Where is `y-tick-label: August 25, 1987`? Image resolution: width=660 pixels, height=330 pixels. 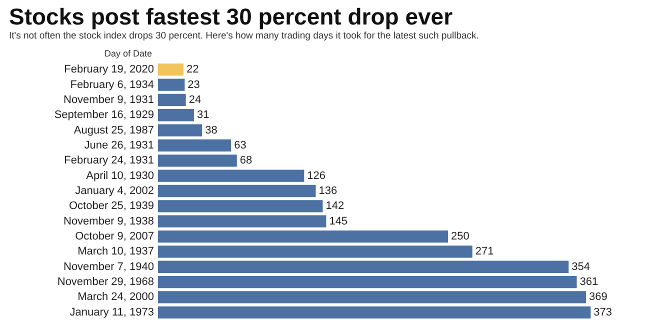 y-tick-label: August 25, 1987 is located at coordinates (114, 130).